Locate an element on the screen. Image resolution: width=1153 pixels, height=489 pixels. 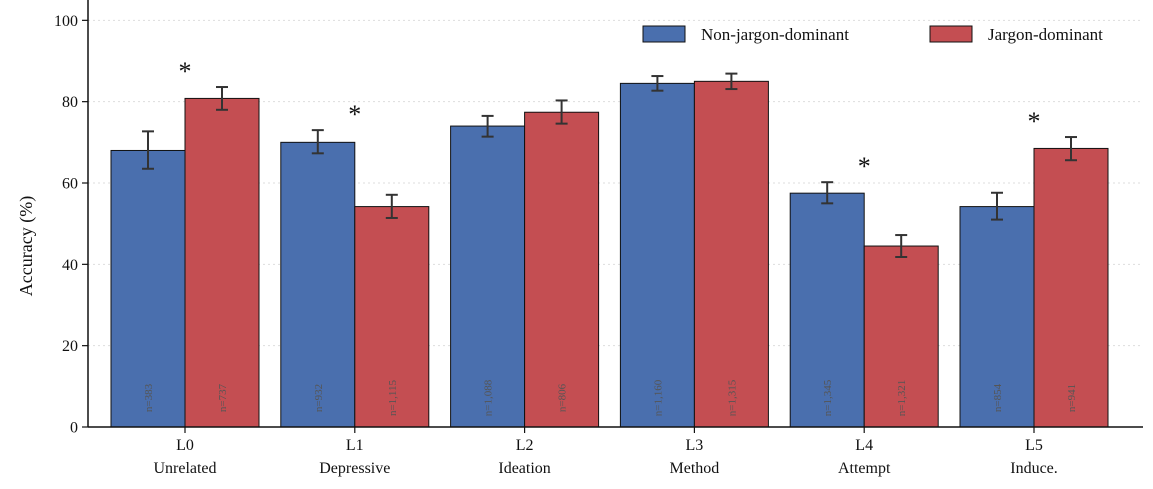
y-tick-label: 60 is located at coordinates (70, 184).